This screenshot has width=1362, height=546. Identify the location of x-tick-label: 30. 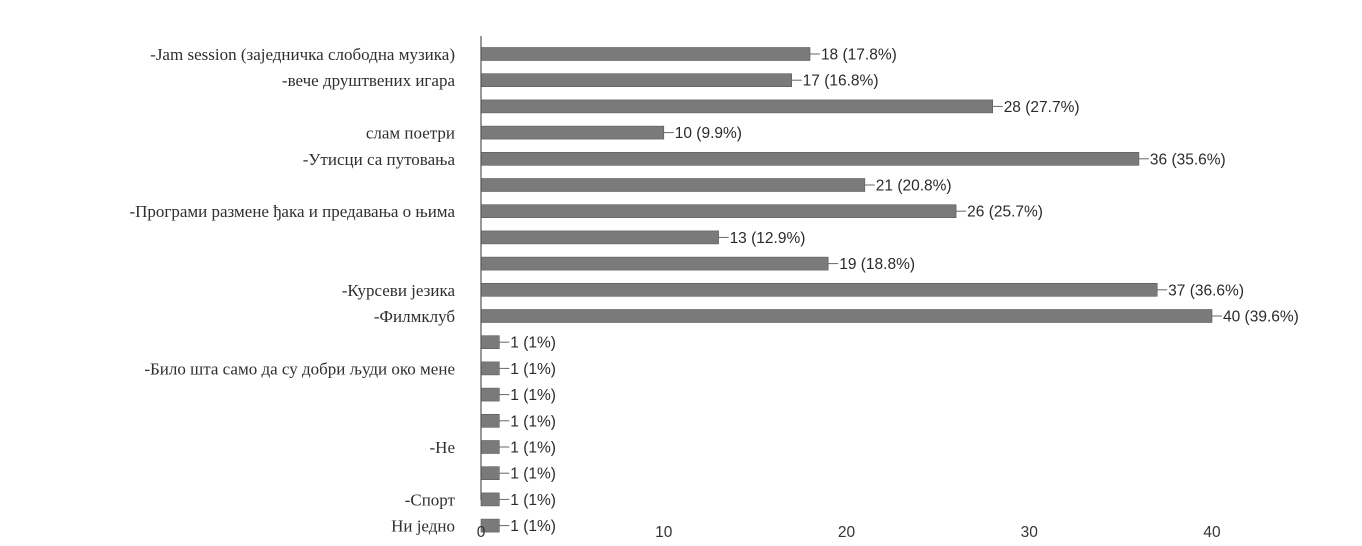
(1030, 532).